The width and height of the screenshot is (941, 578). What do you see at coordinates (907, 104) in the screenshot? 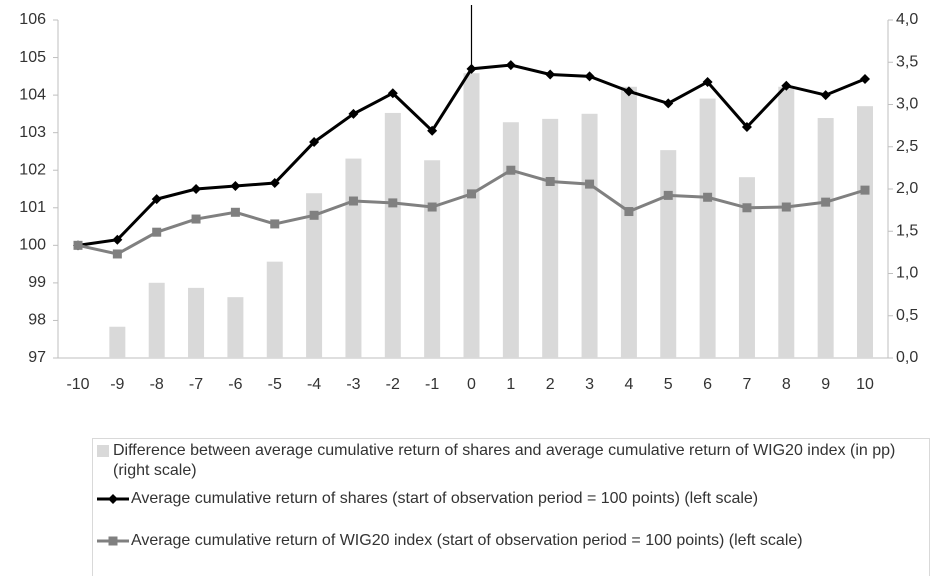
I see `y2-tick-label: 3,0` at bounding box center [907, 104].